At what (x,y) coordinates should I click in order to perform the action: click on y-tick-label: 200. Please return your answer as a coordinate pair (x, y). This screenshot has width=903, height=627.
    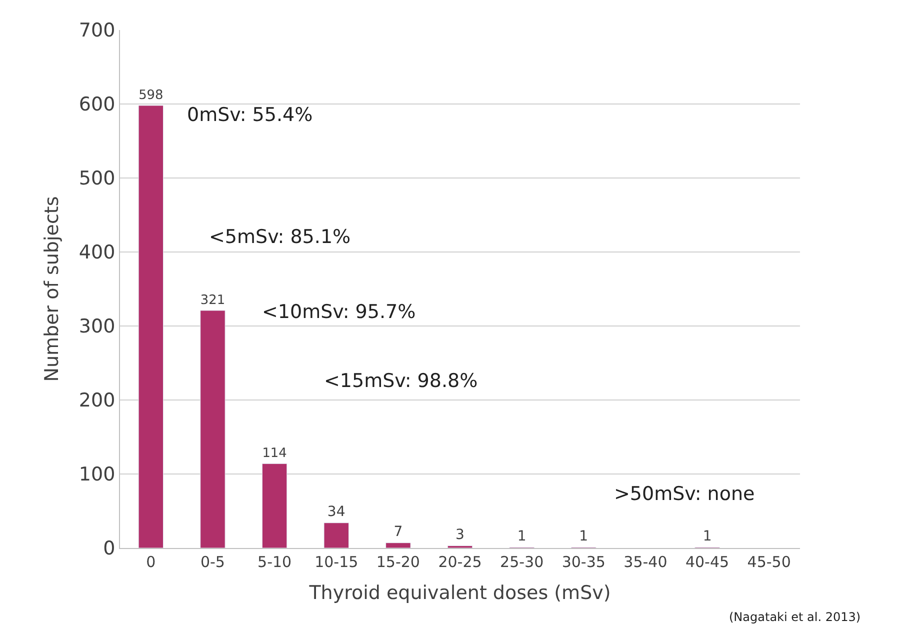
    Looking at the image, I should click on (97, 401).